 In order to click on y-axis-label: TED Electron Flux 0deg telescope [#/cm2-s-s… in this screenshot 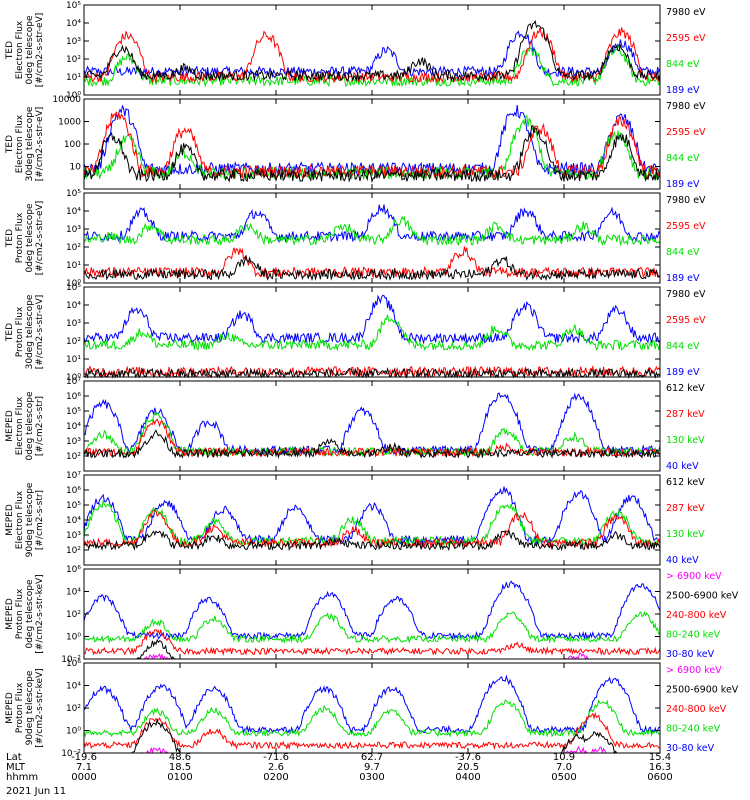, I will do `click(25, 50)`.